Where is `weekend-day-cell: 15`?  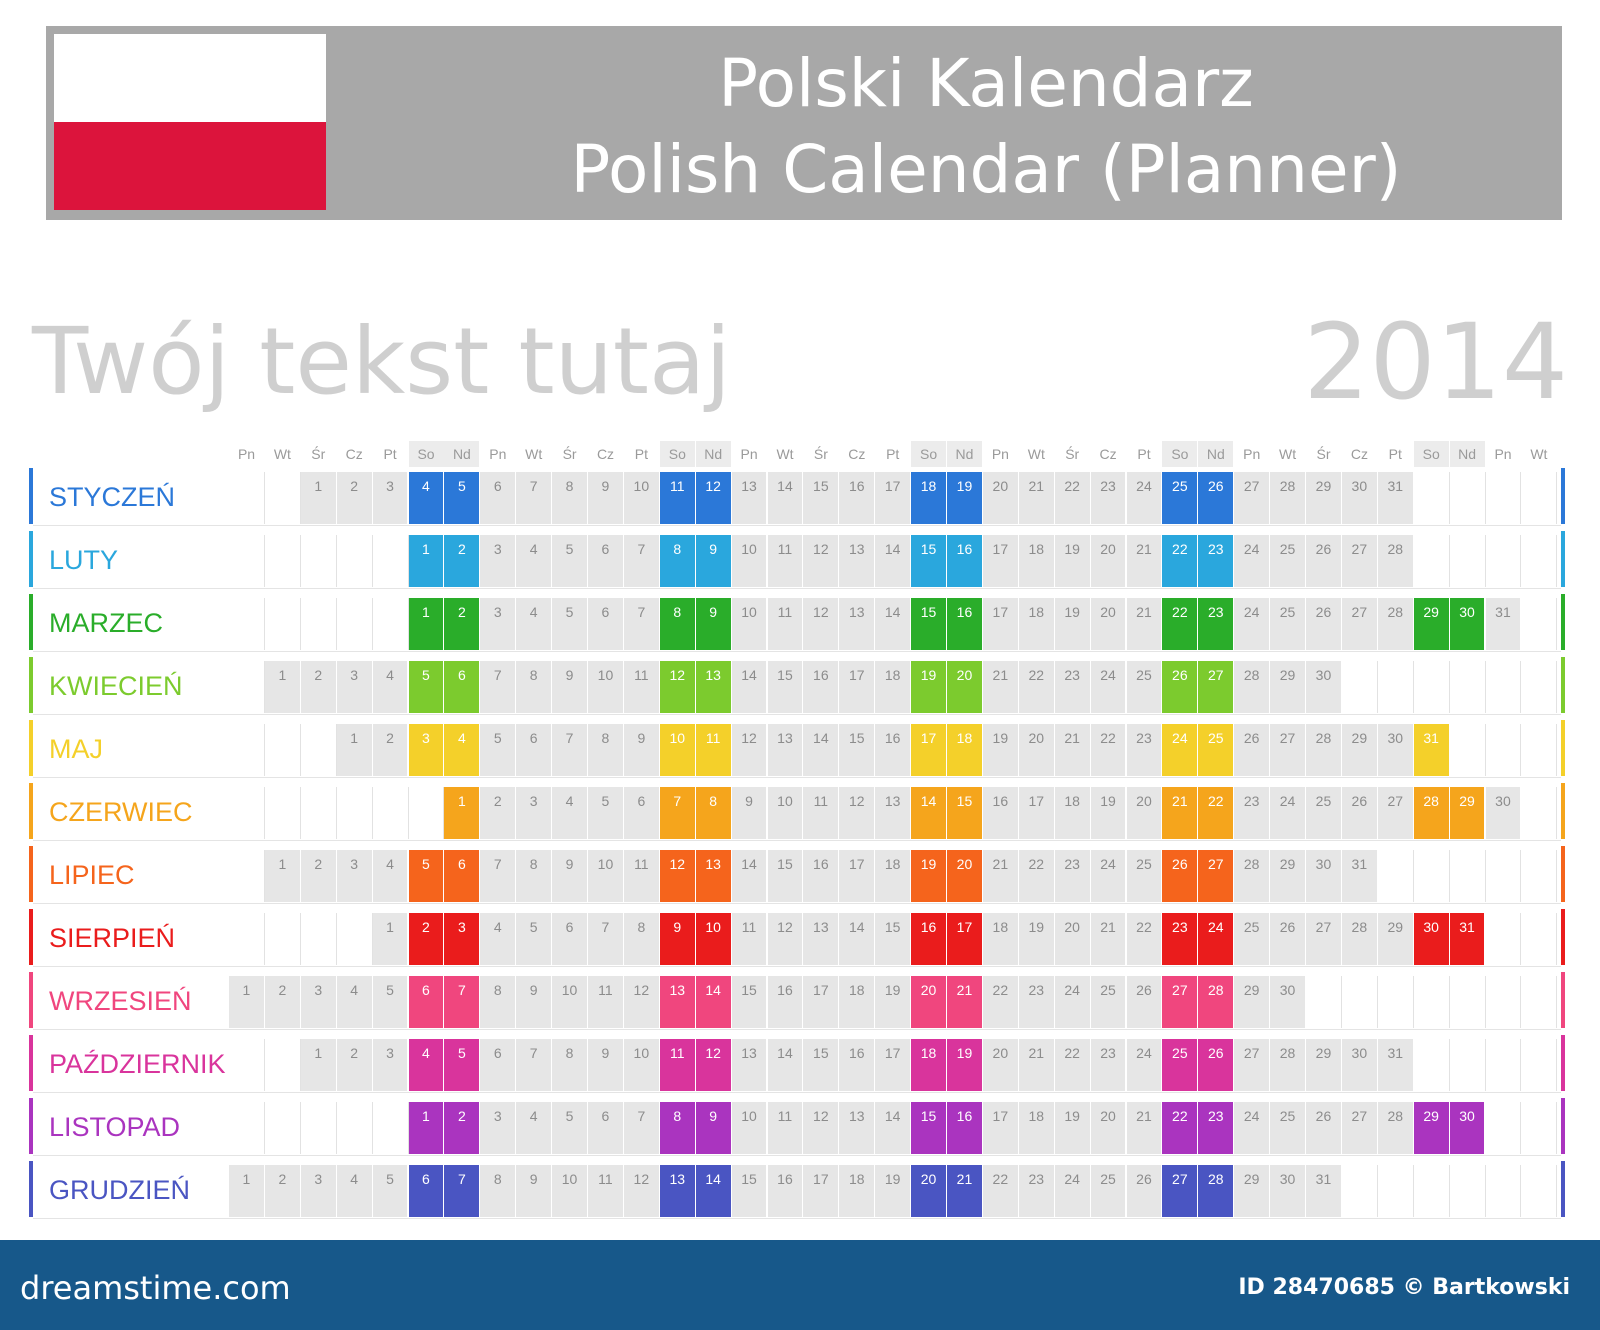
weekend-day-cell: 15 is located at coordinates (928, 624).